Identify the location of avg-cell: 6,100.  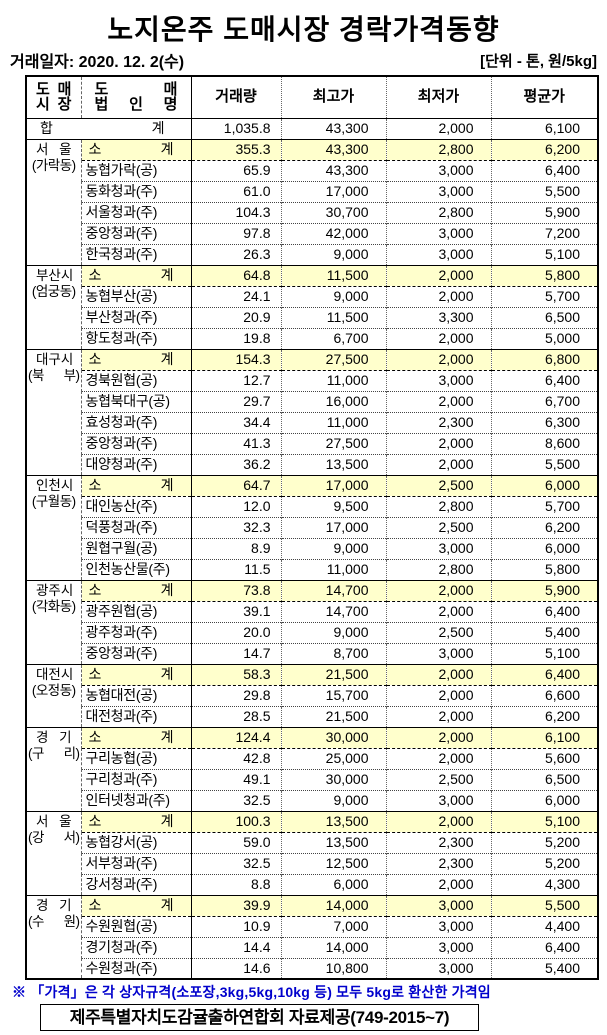
(562, 128).